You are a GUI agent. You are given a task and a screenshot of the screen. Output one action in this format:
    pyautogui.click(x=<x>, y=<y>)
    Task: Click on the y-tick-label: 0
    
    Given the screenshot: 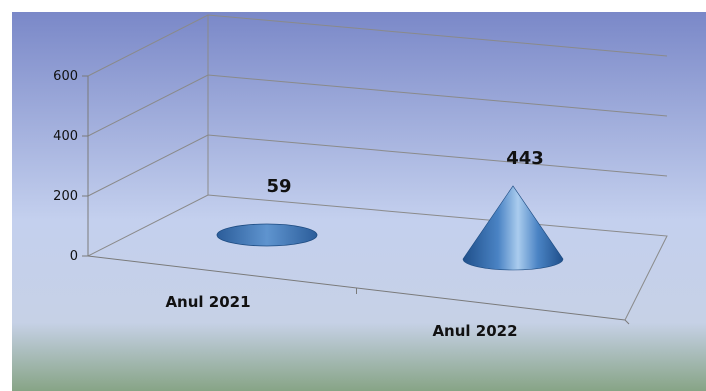 What is the action you would take?
    pyautogui.click(x=74, y=256)
    